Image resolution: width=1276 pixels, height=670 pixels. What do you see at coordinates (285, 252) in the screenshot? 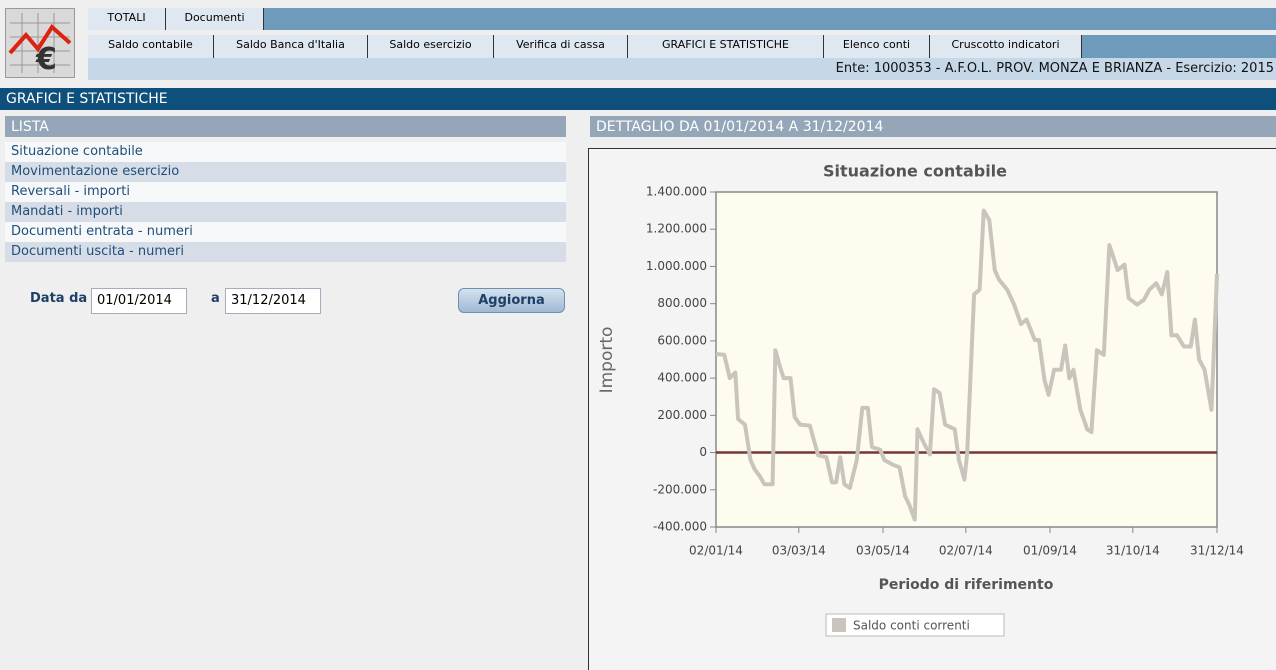
I see `list-item: Documenti uscita - numeri` at bounding box center [285, 252].